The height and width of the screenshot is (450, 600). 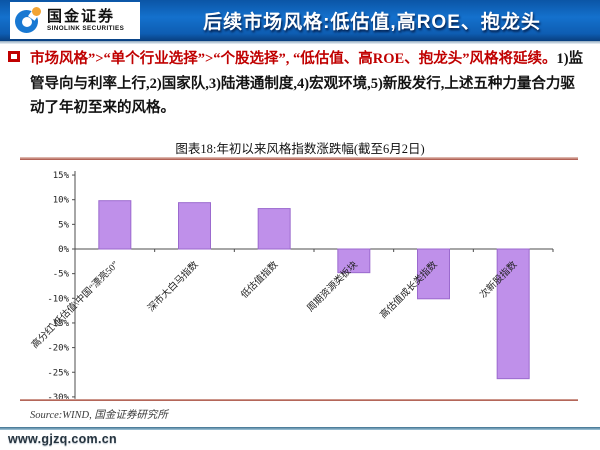 I want to click on y-tick-label: -10%, so click(x=58, y=299).